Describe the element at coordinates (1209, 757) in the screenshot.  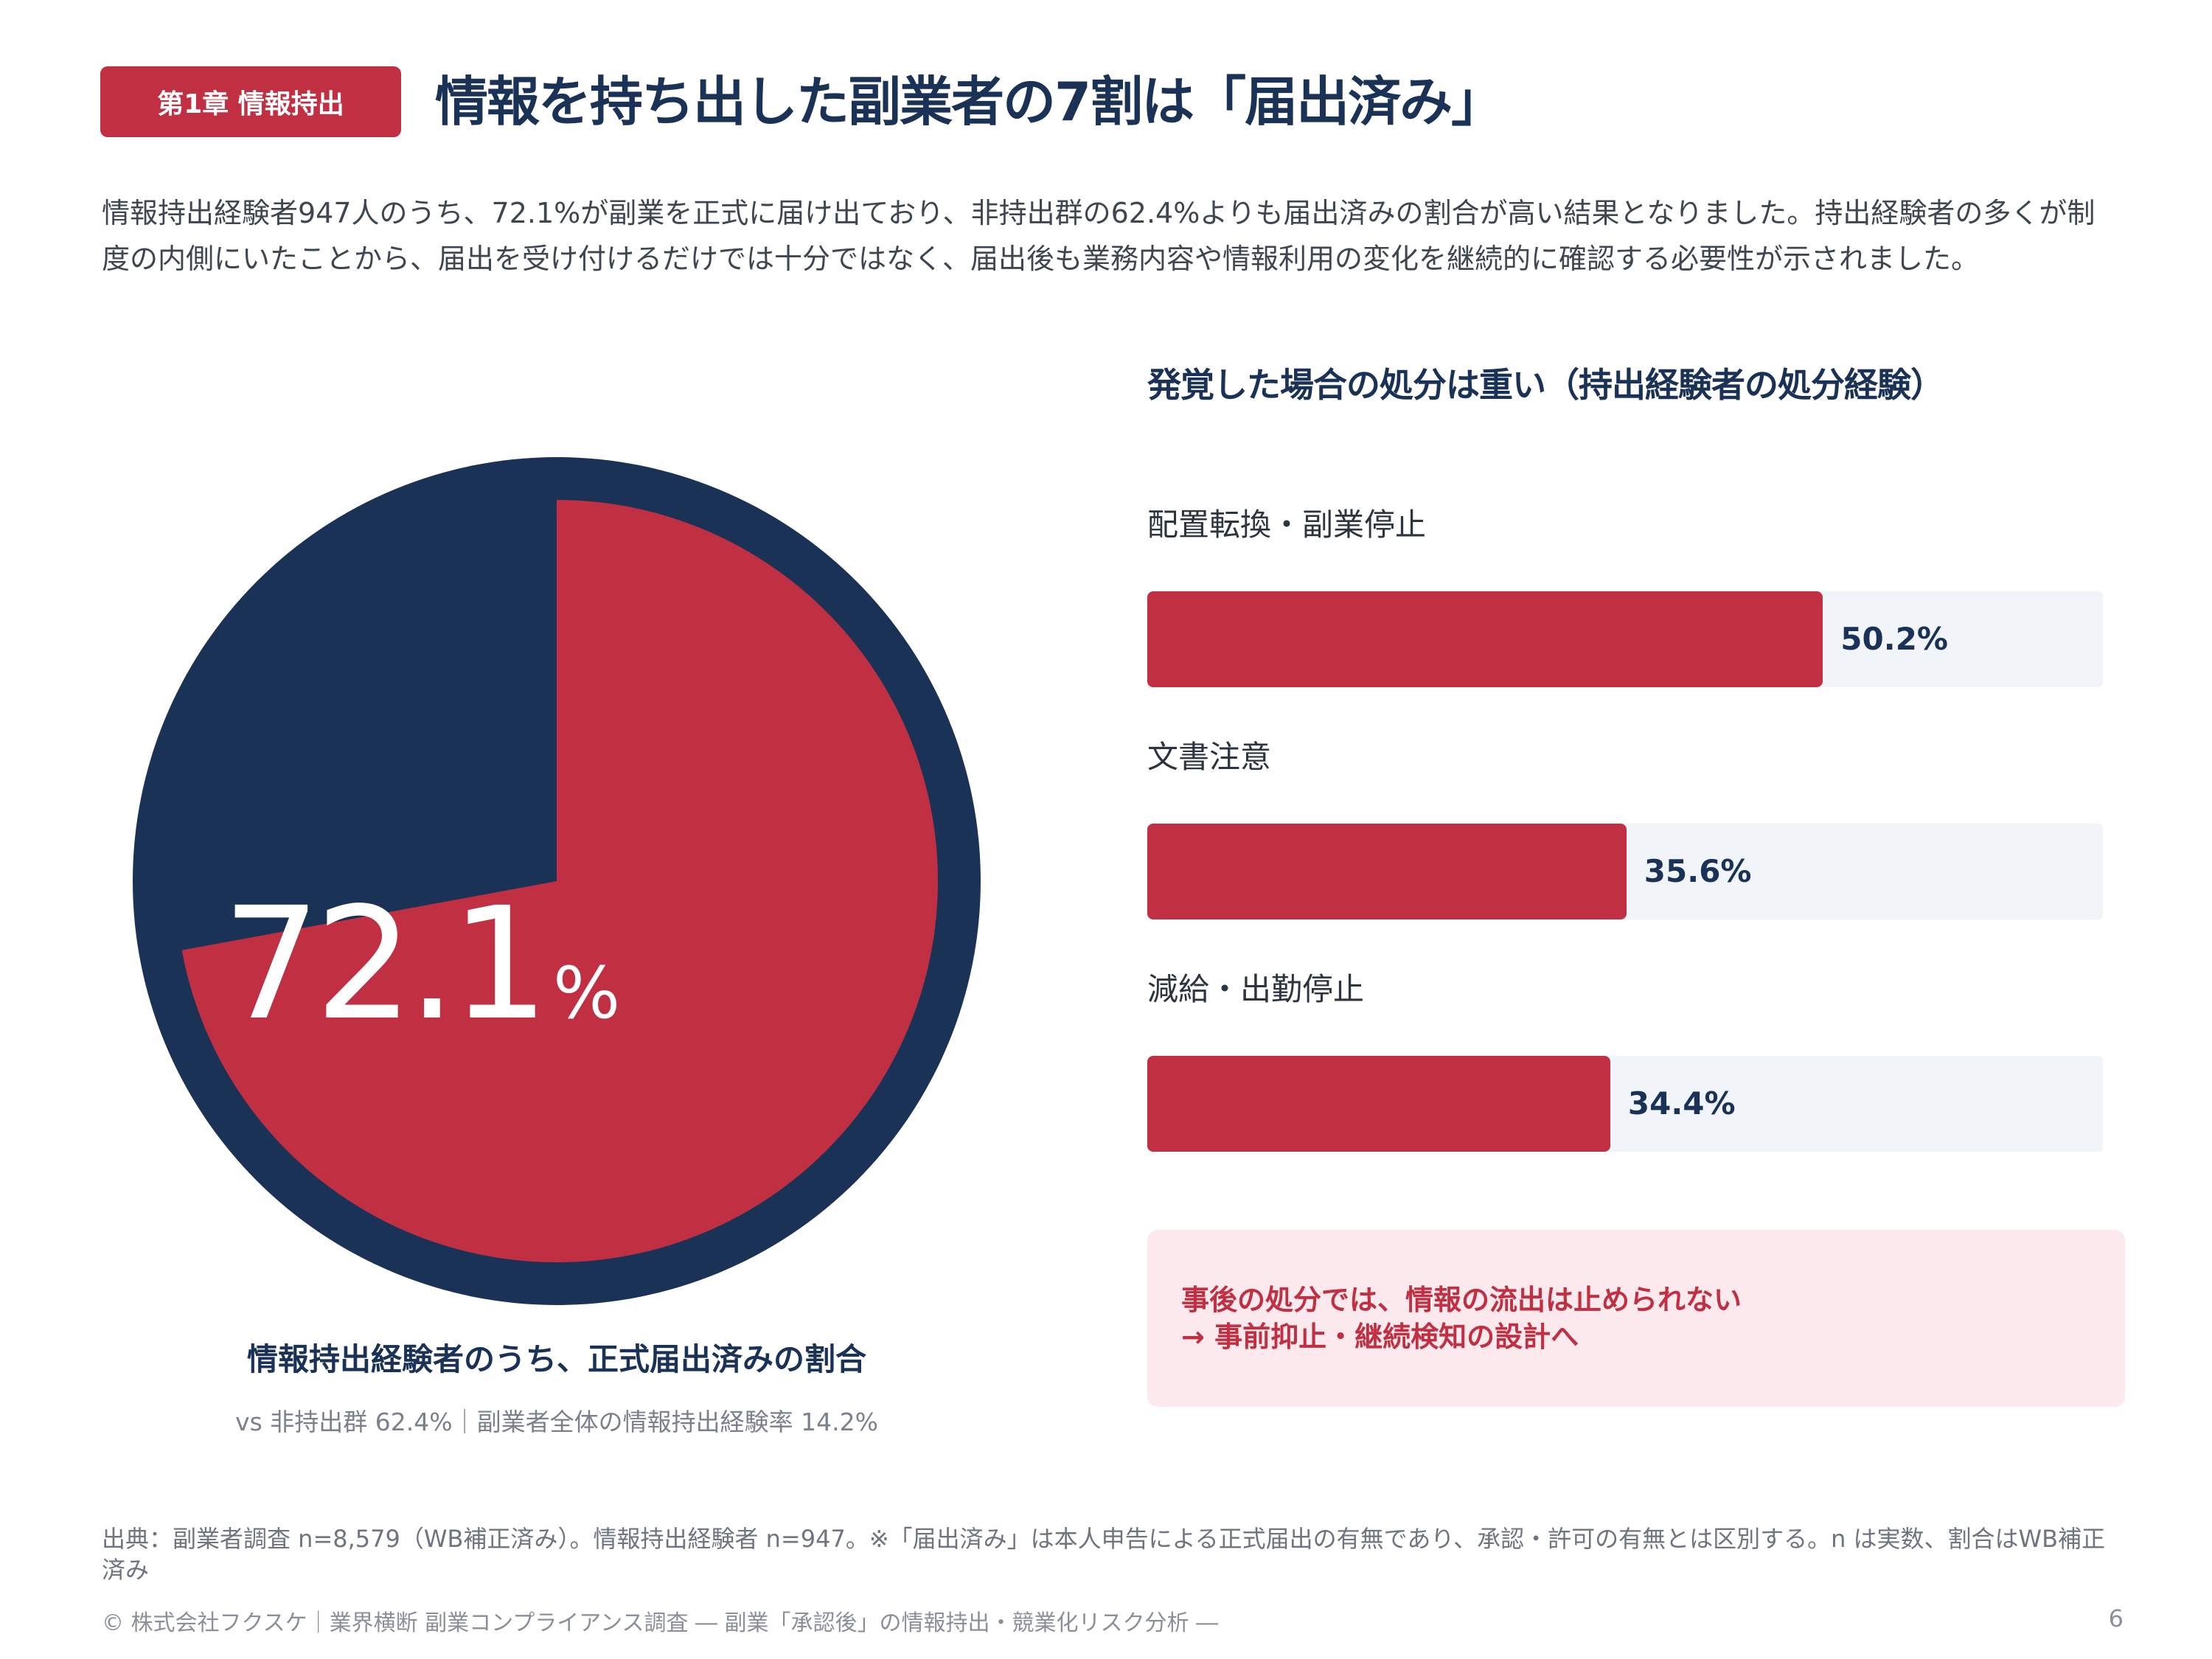
I see `bar-label-warning: 文書注意` at that location.